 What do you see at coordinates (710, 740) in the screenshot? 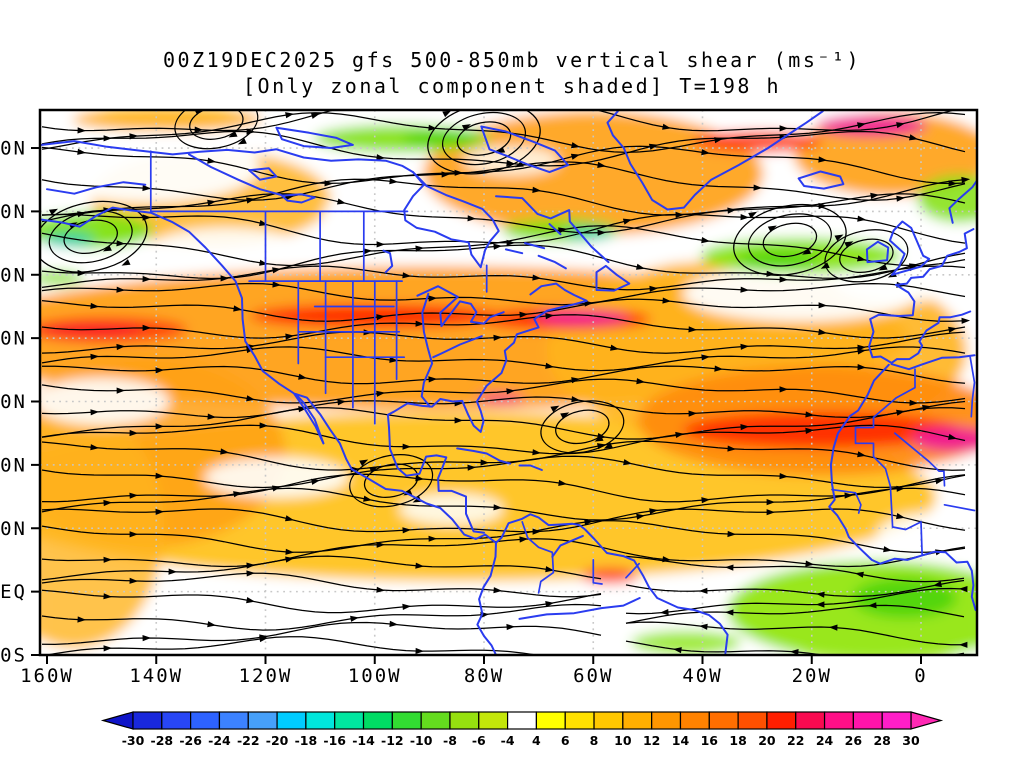
I see `colorbar-tick-label: 16` at bounding box center [710, 740].